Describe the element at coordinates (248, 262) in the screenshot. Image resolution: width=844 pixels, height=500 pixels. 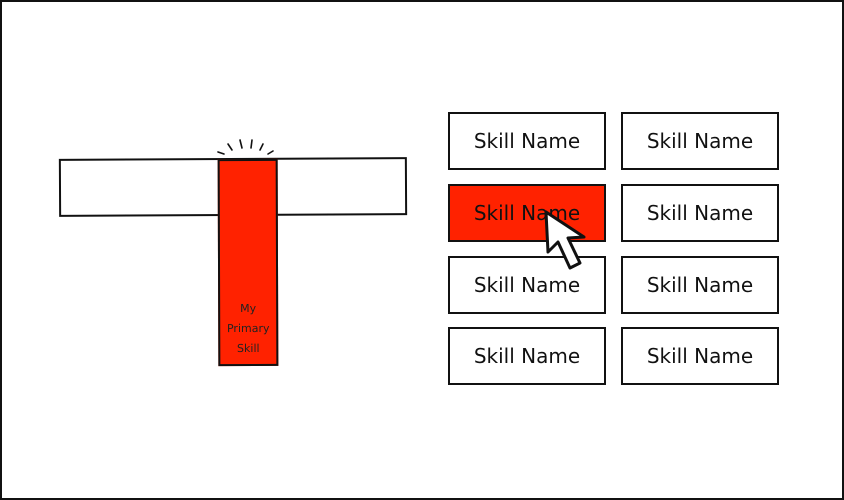
I see `primary-skill-bar: My Primary Skill` at that location.